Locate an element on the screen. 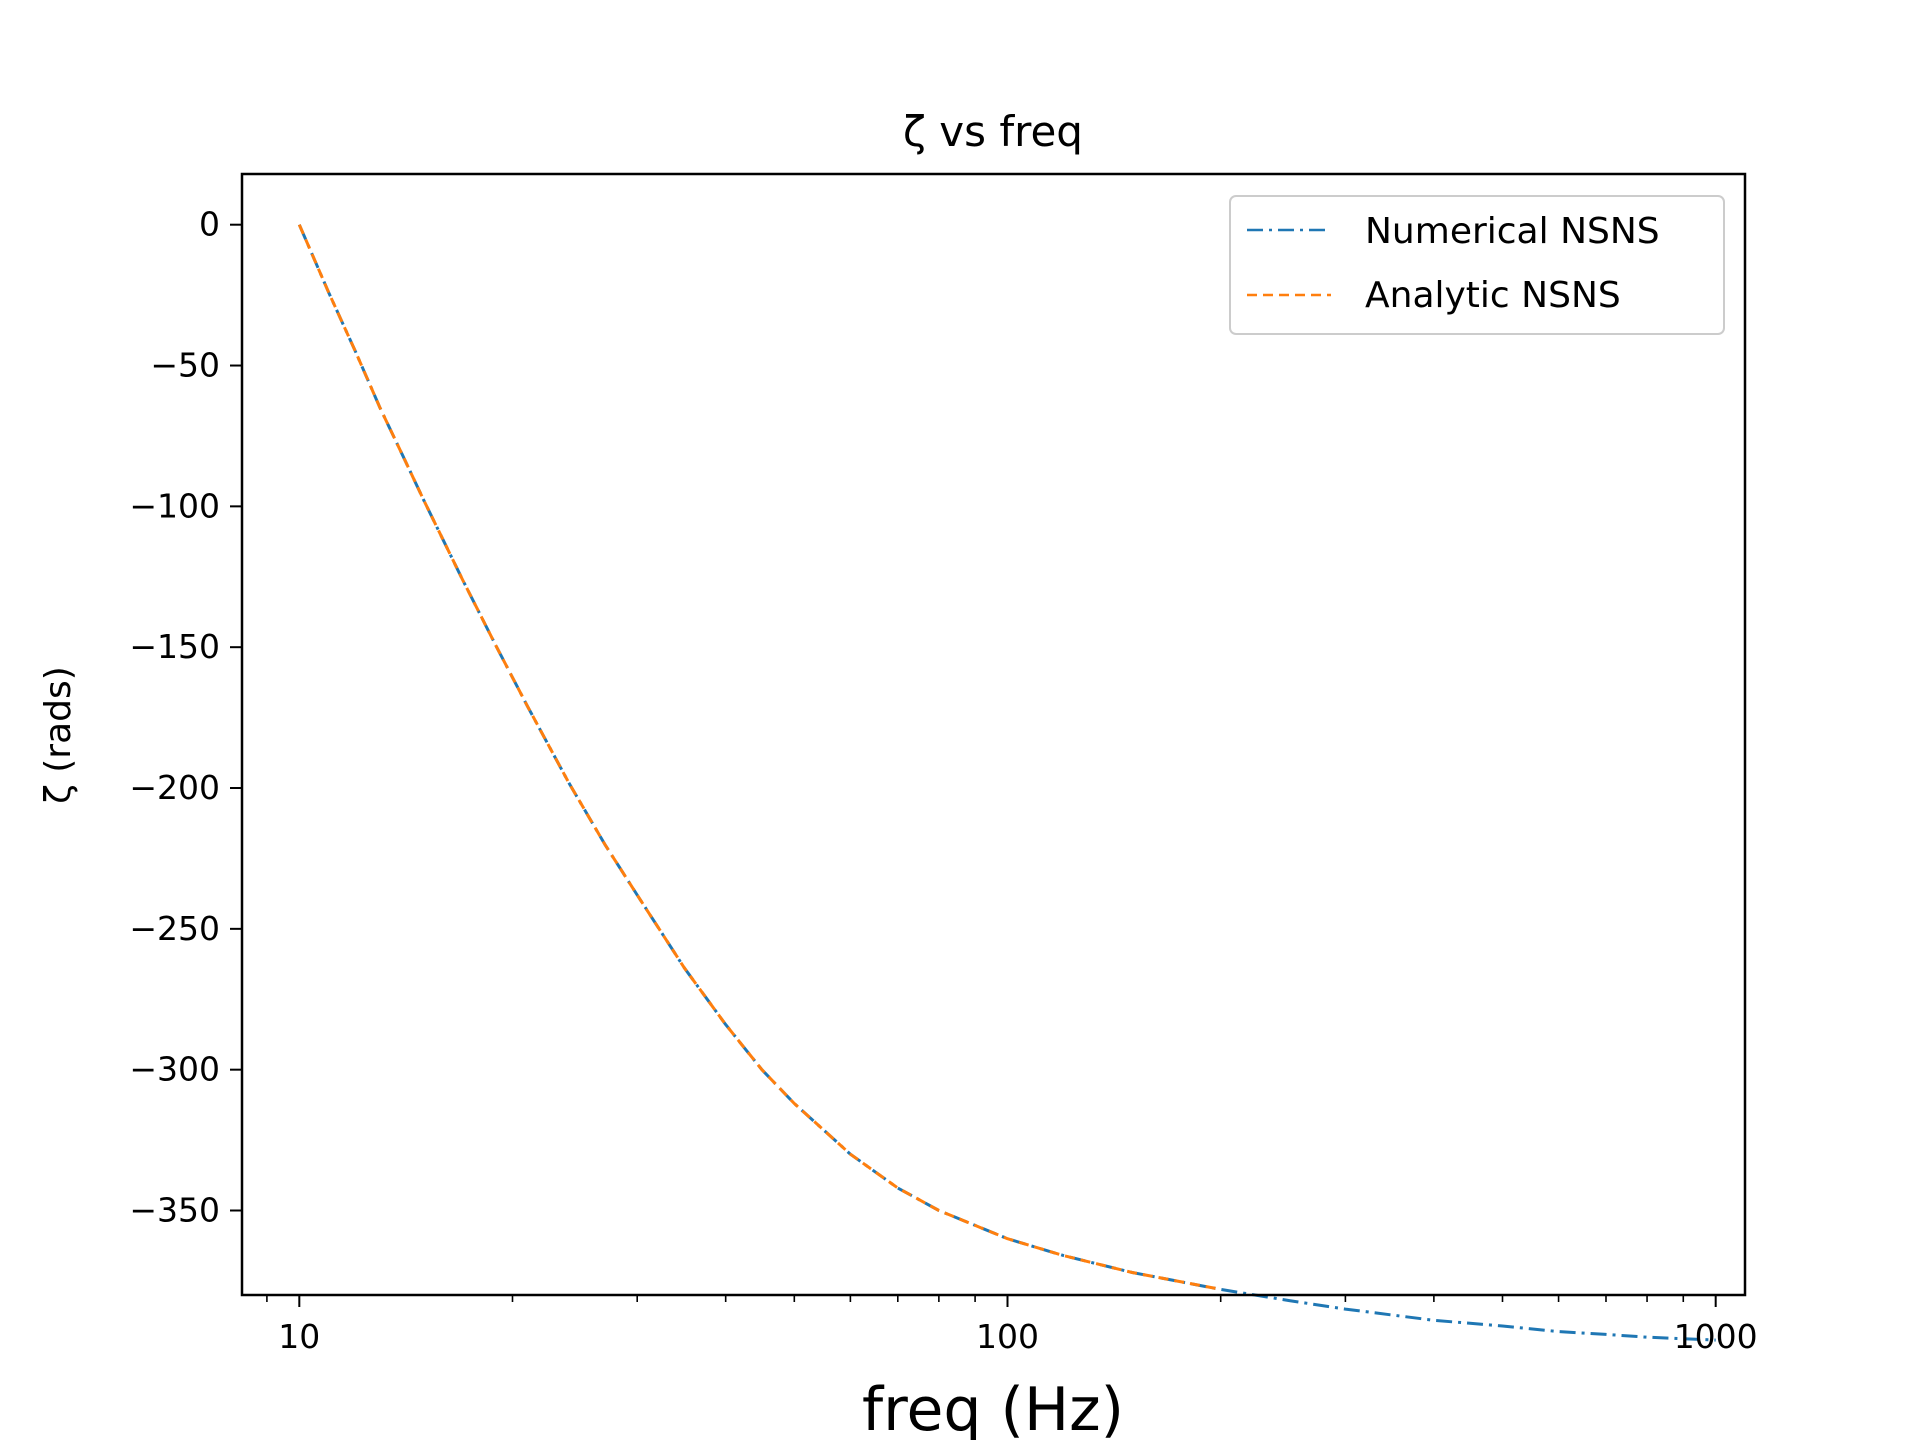  x-tick-label: 100 is located at coordinates (1007, 1336).